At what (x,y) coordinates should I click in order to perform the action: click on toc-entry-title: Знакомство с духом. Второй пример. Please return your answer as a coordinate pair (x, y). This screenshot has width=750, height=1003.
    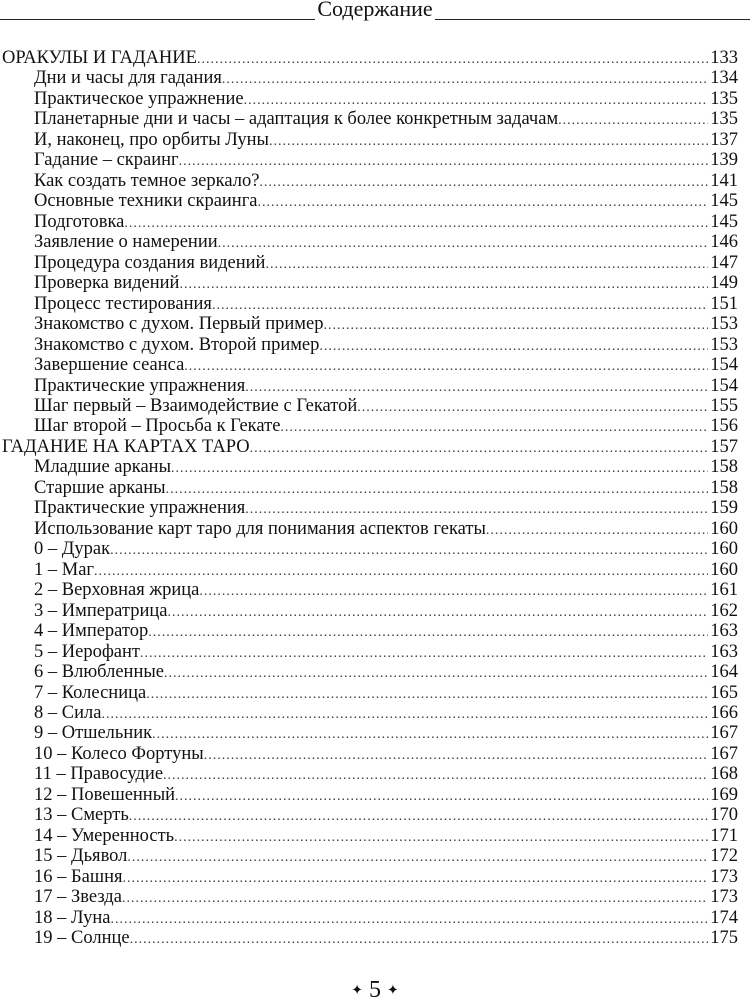
    Looking at the image, I should click on (177, 344).